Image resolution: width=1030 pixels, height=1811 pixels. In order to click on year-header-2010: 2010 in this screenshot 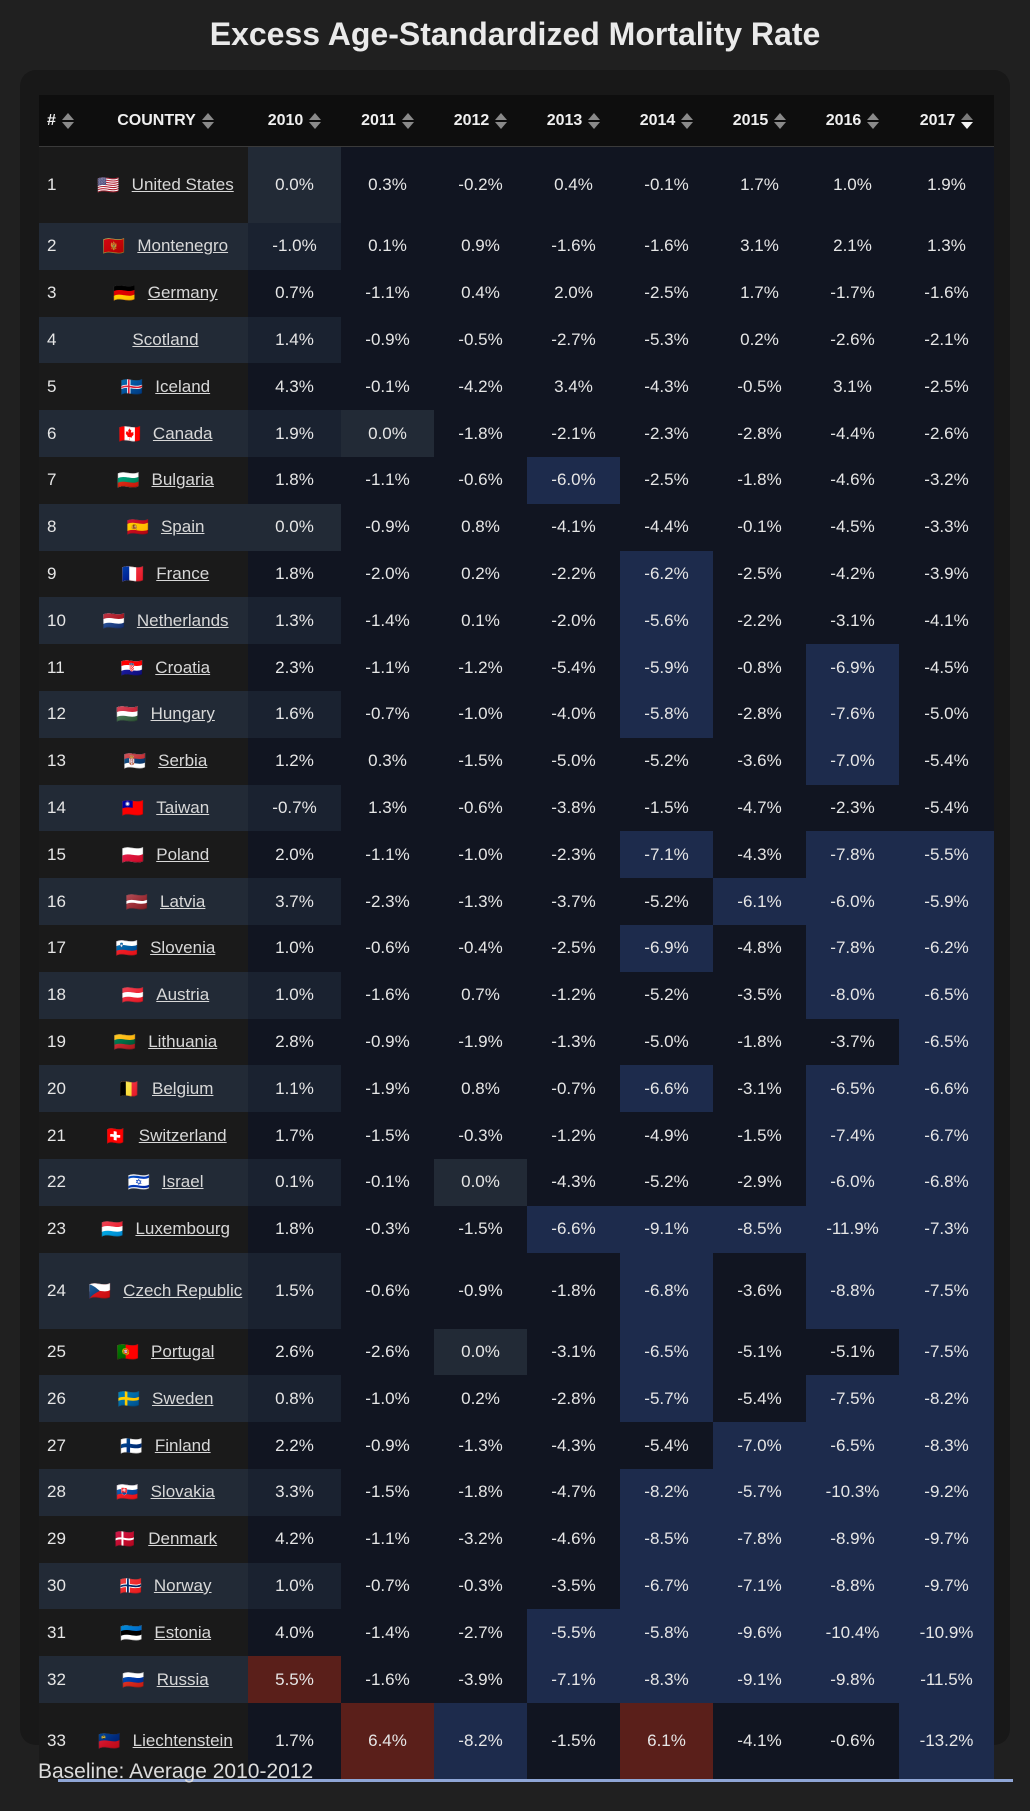, I will do `click(294, 121)`.